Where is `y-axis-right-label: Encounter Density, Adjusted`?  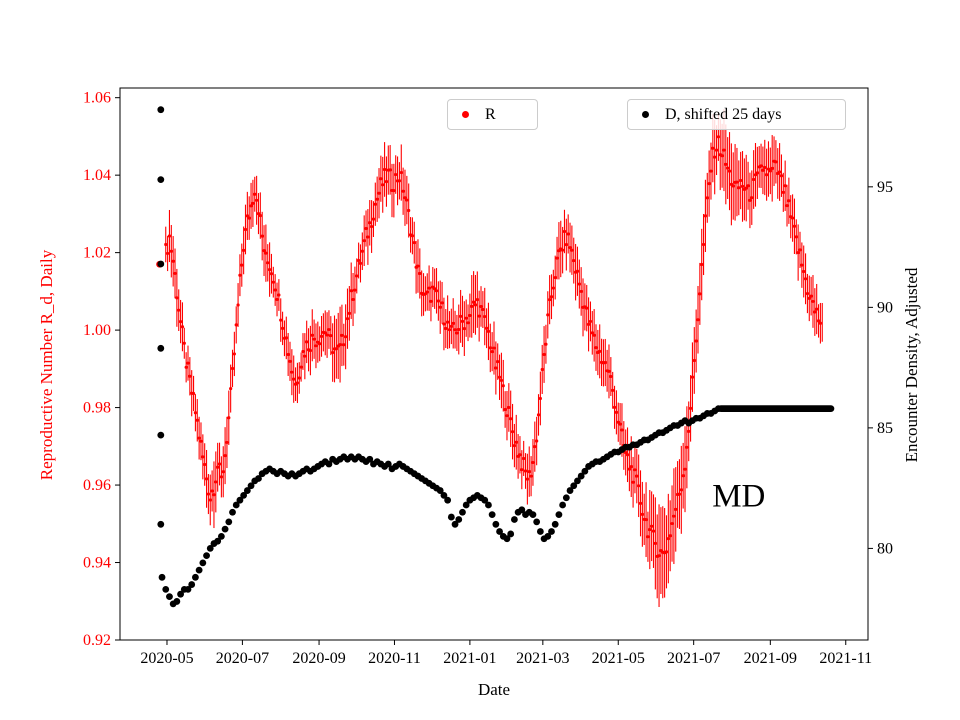
y-axis-right-label: Encounter Density, Adjusted is located at coordinates (911, 364).